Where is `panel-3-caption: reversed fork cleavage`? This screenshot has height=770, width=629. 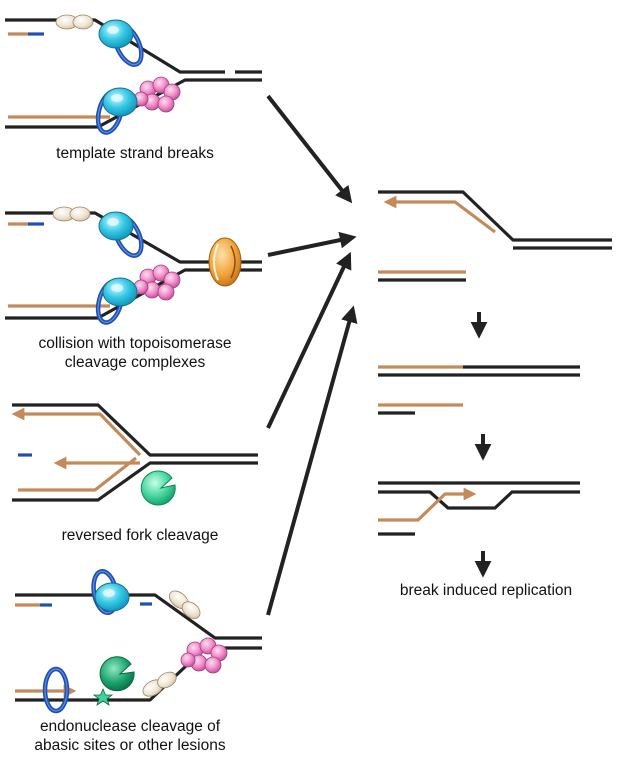
panel-3-caption: reversed fork cleavage is located at coordinates (140, 535).